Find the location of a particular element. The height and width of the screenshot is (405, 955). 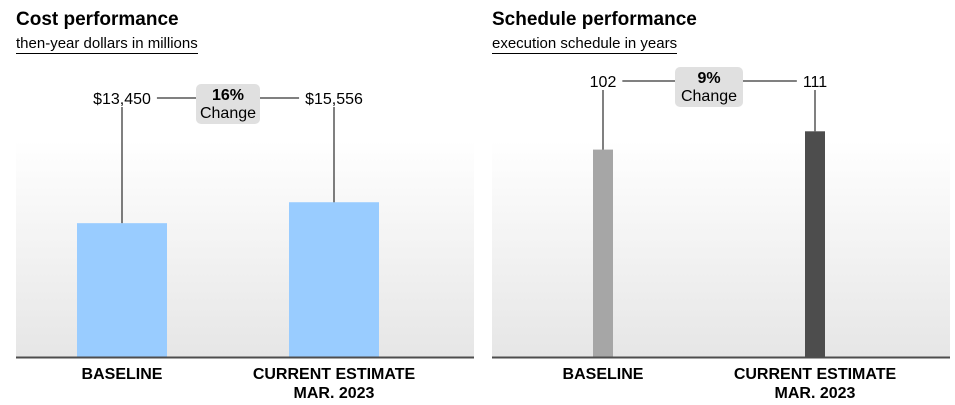

schedule-change-percent: 9% is located at coordinates (708, 78).